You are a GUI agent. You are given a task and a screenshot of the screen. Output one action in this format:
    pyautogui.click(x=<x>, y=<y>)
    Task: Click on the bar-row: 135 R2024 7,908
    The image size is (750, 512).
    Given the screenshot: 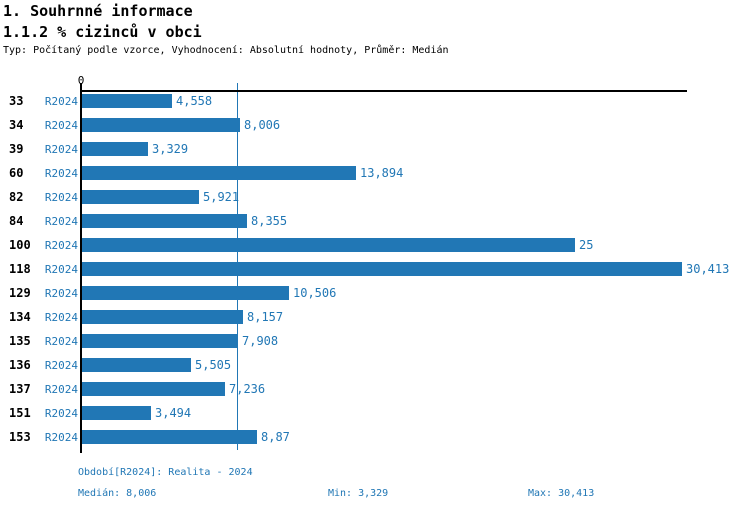 What is the action you would take?
    pyautogui.click(x=375, y=341)
    